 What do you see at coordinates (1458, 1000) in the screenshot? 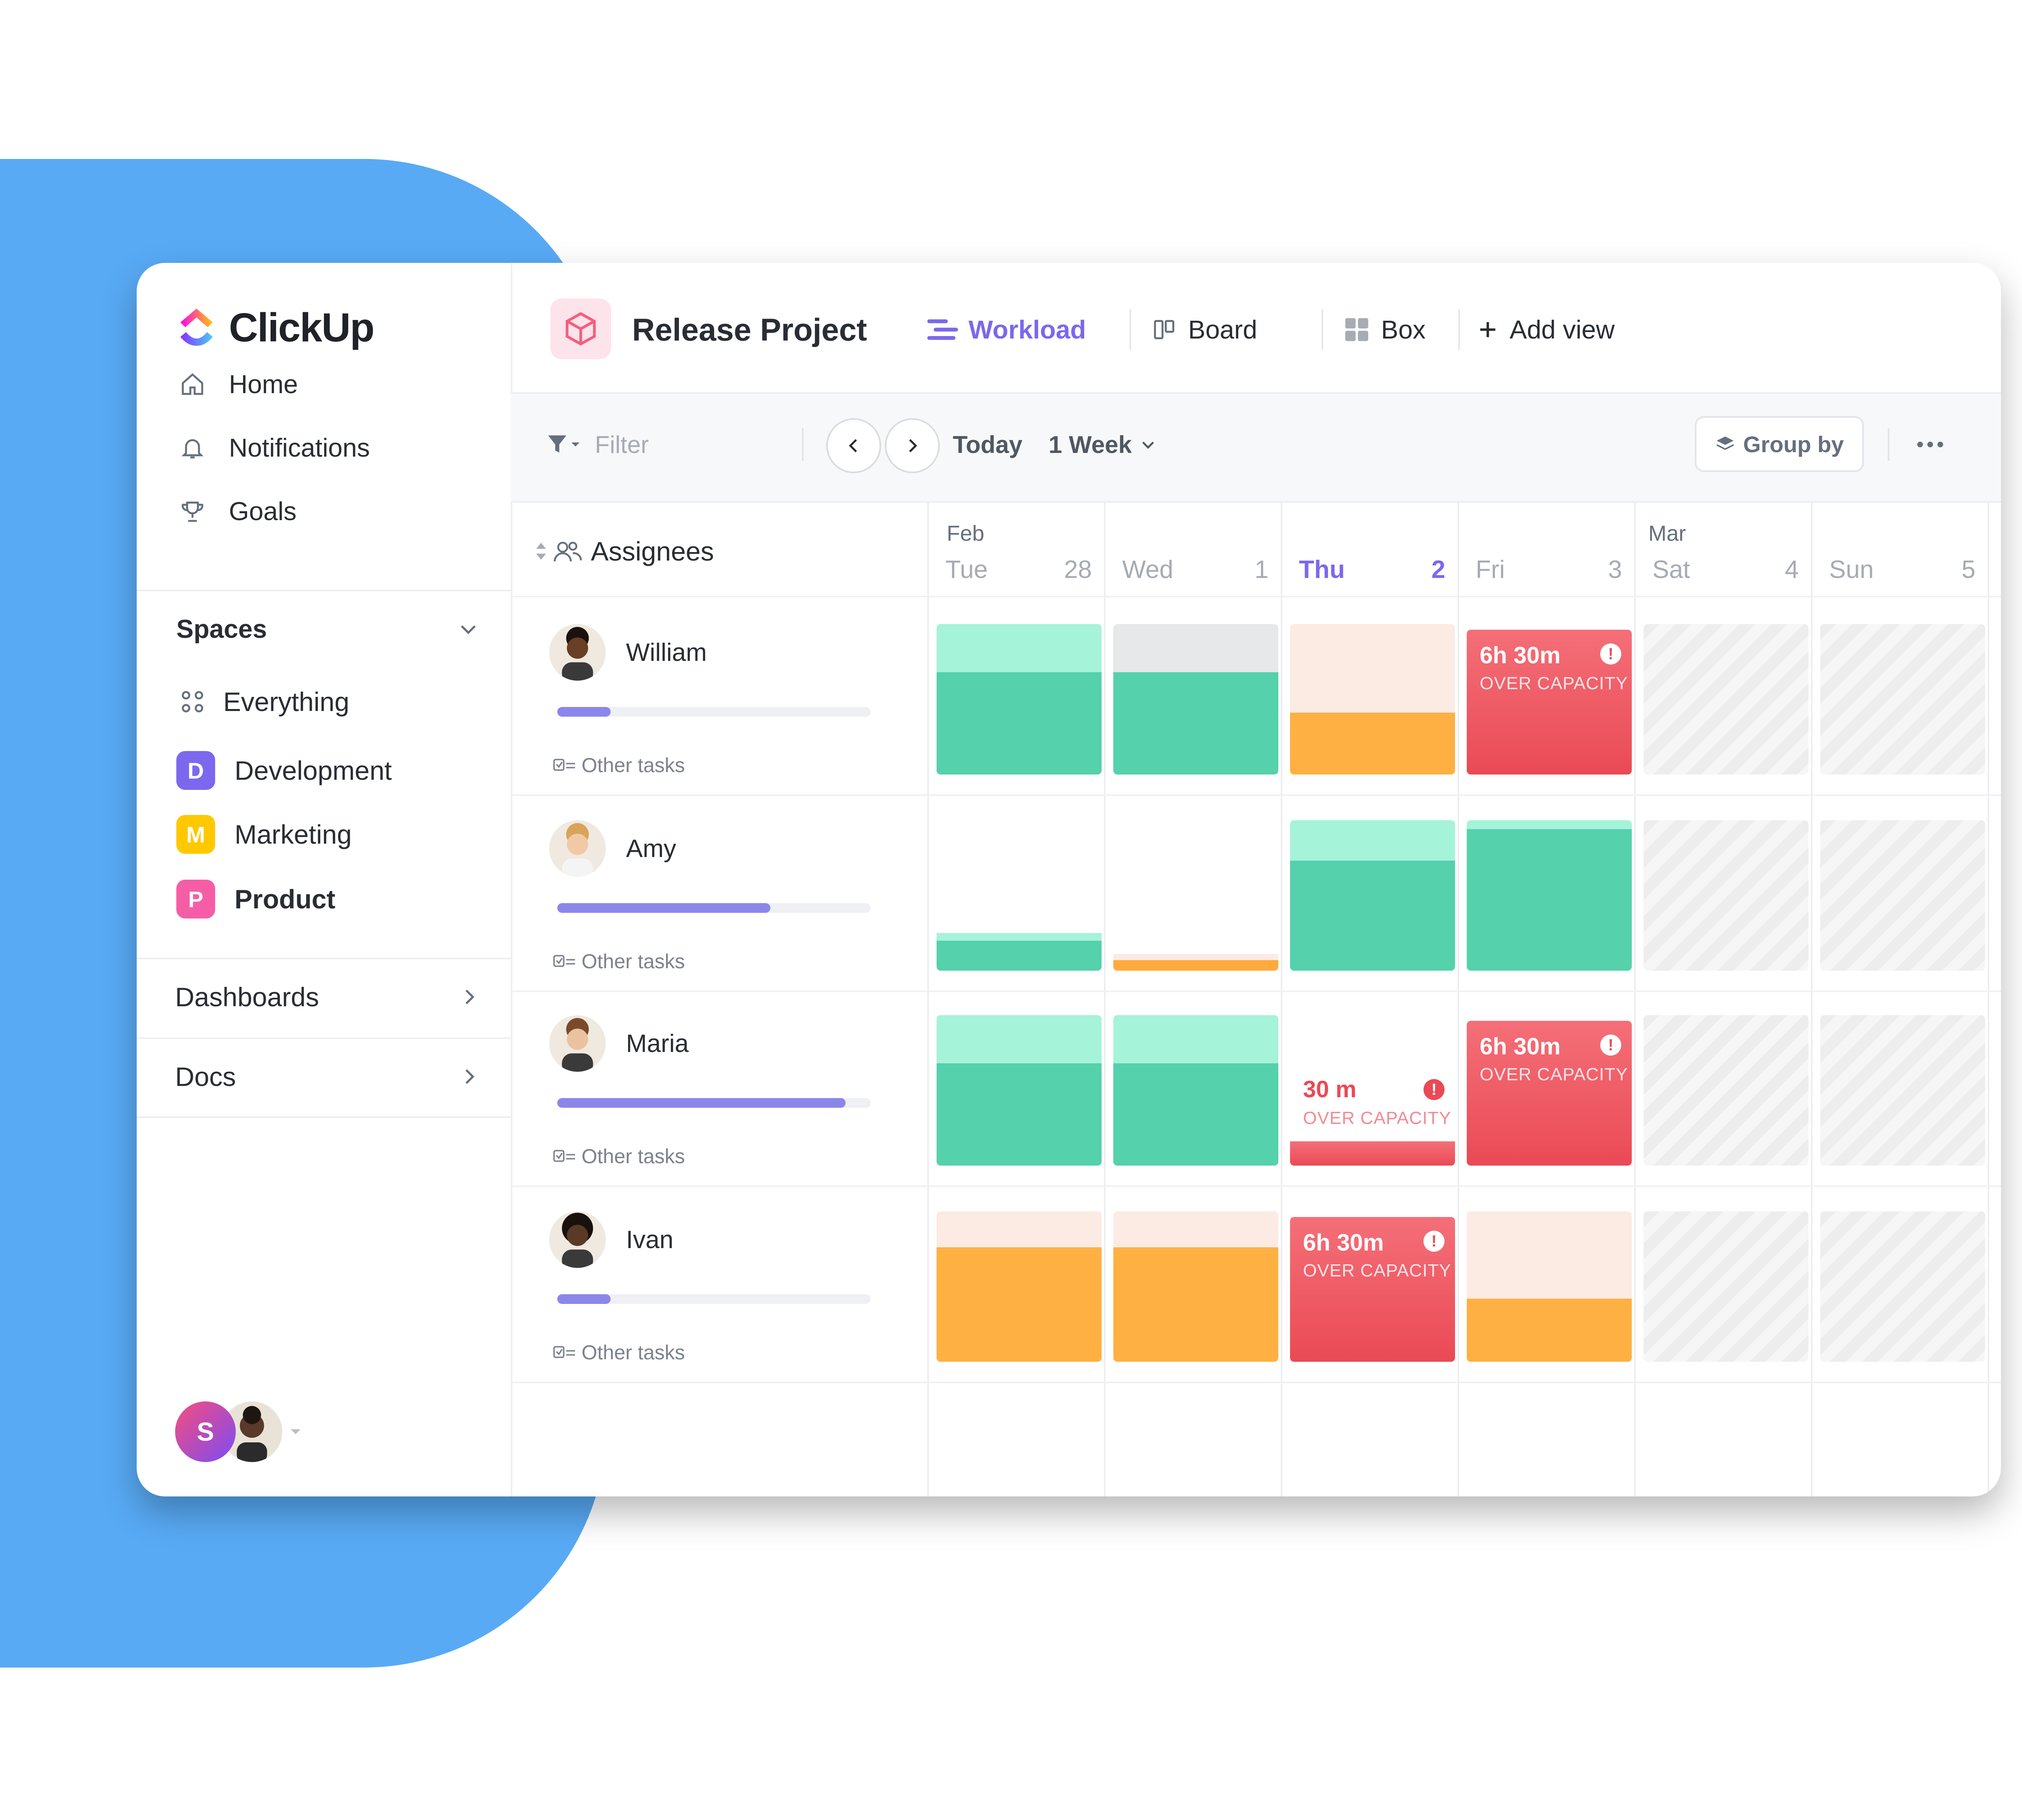
I see `day-divider` at bounding box center [1458, 1000].